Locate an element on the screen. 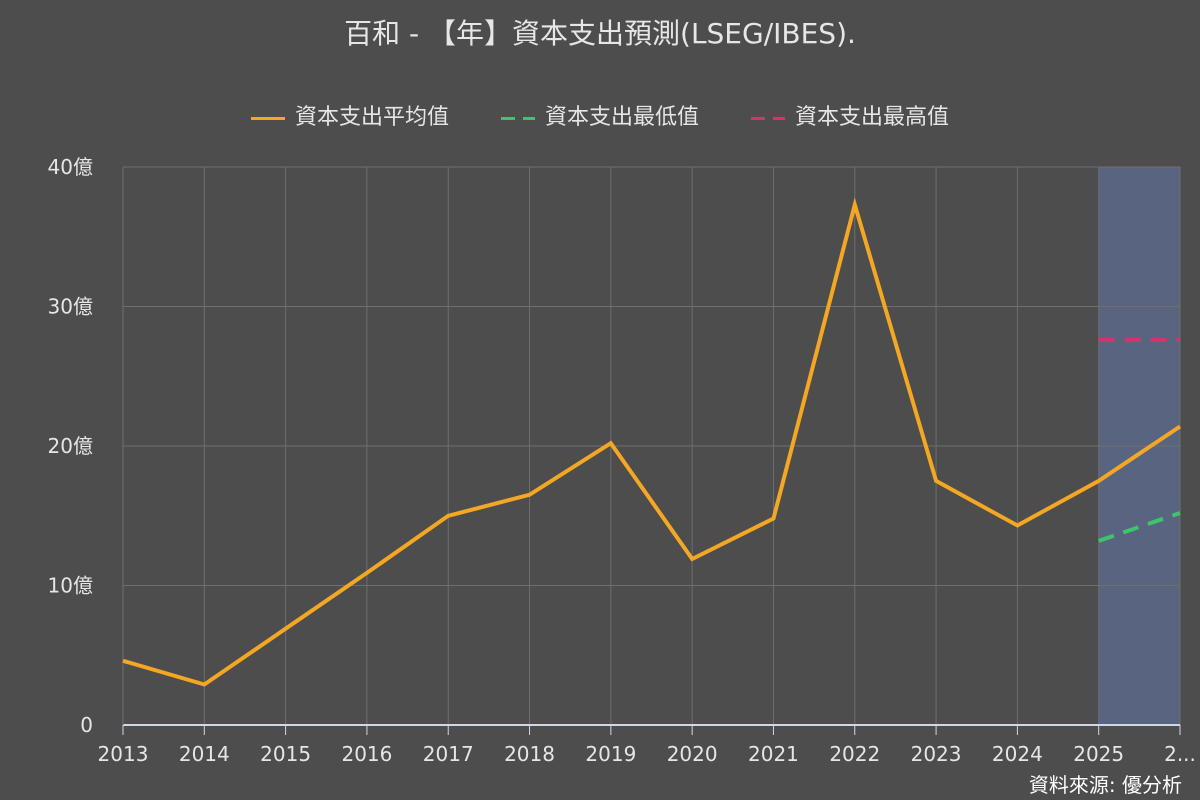 This screenshot has width=1200, height=800. x-tick-label: 2020 is located at coordinates (692, 754).